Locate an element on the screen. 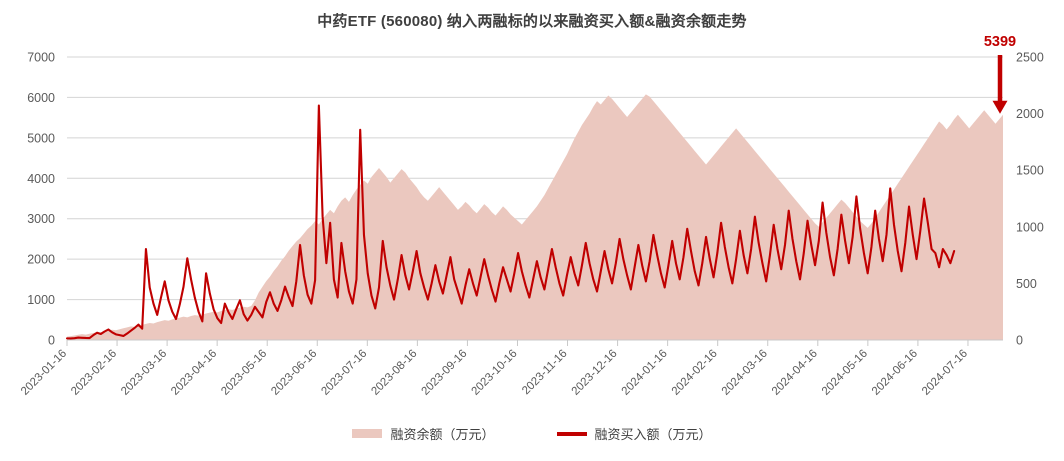 The image size is (1064, 461). x-tick-label: 2023-08-16 is located at coordinates (394, 373).